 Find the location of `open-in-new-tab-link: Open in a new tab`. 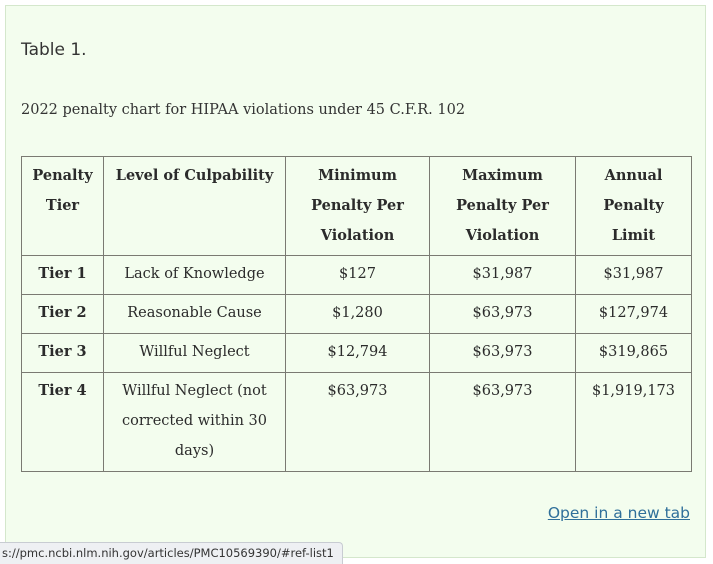

open-in-new-tab-link: Open in a new tab is located at coordinates (618, 513).